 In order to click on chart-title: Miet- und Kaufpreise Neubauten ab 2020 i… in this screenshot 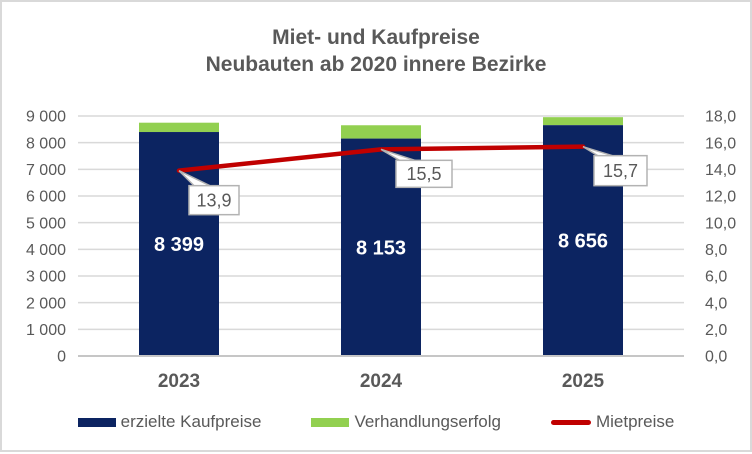, I will do `click(376, 51)`.